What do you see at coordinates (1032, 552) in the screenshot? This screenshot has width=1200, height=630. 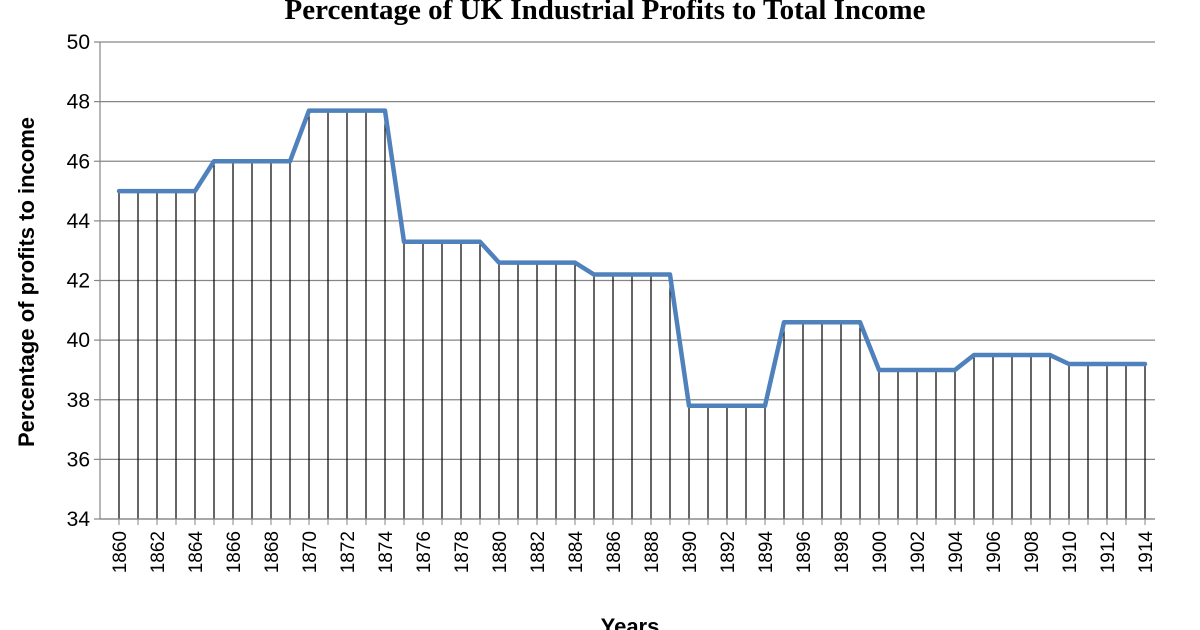 I see `x-tick-label: 1908` at bounding box center [1032, 552].